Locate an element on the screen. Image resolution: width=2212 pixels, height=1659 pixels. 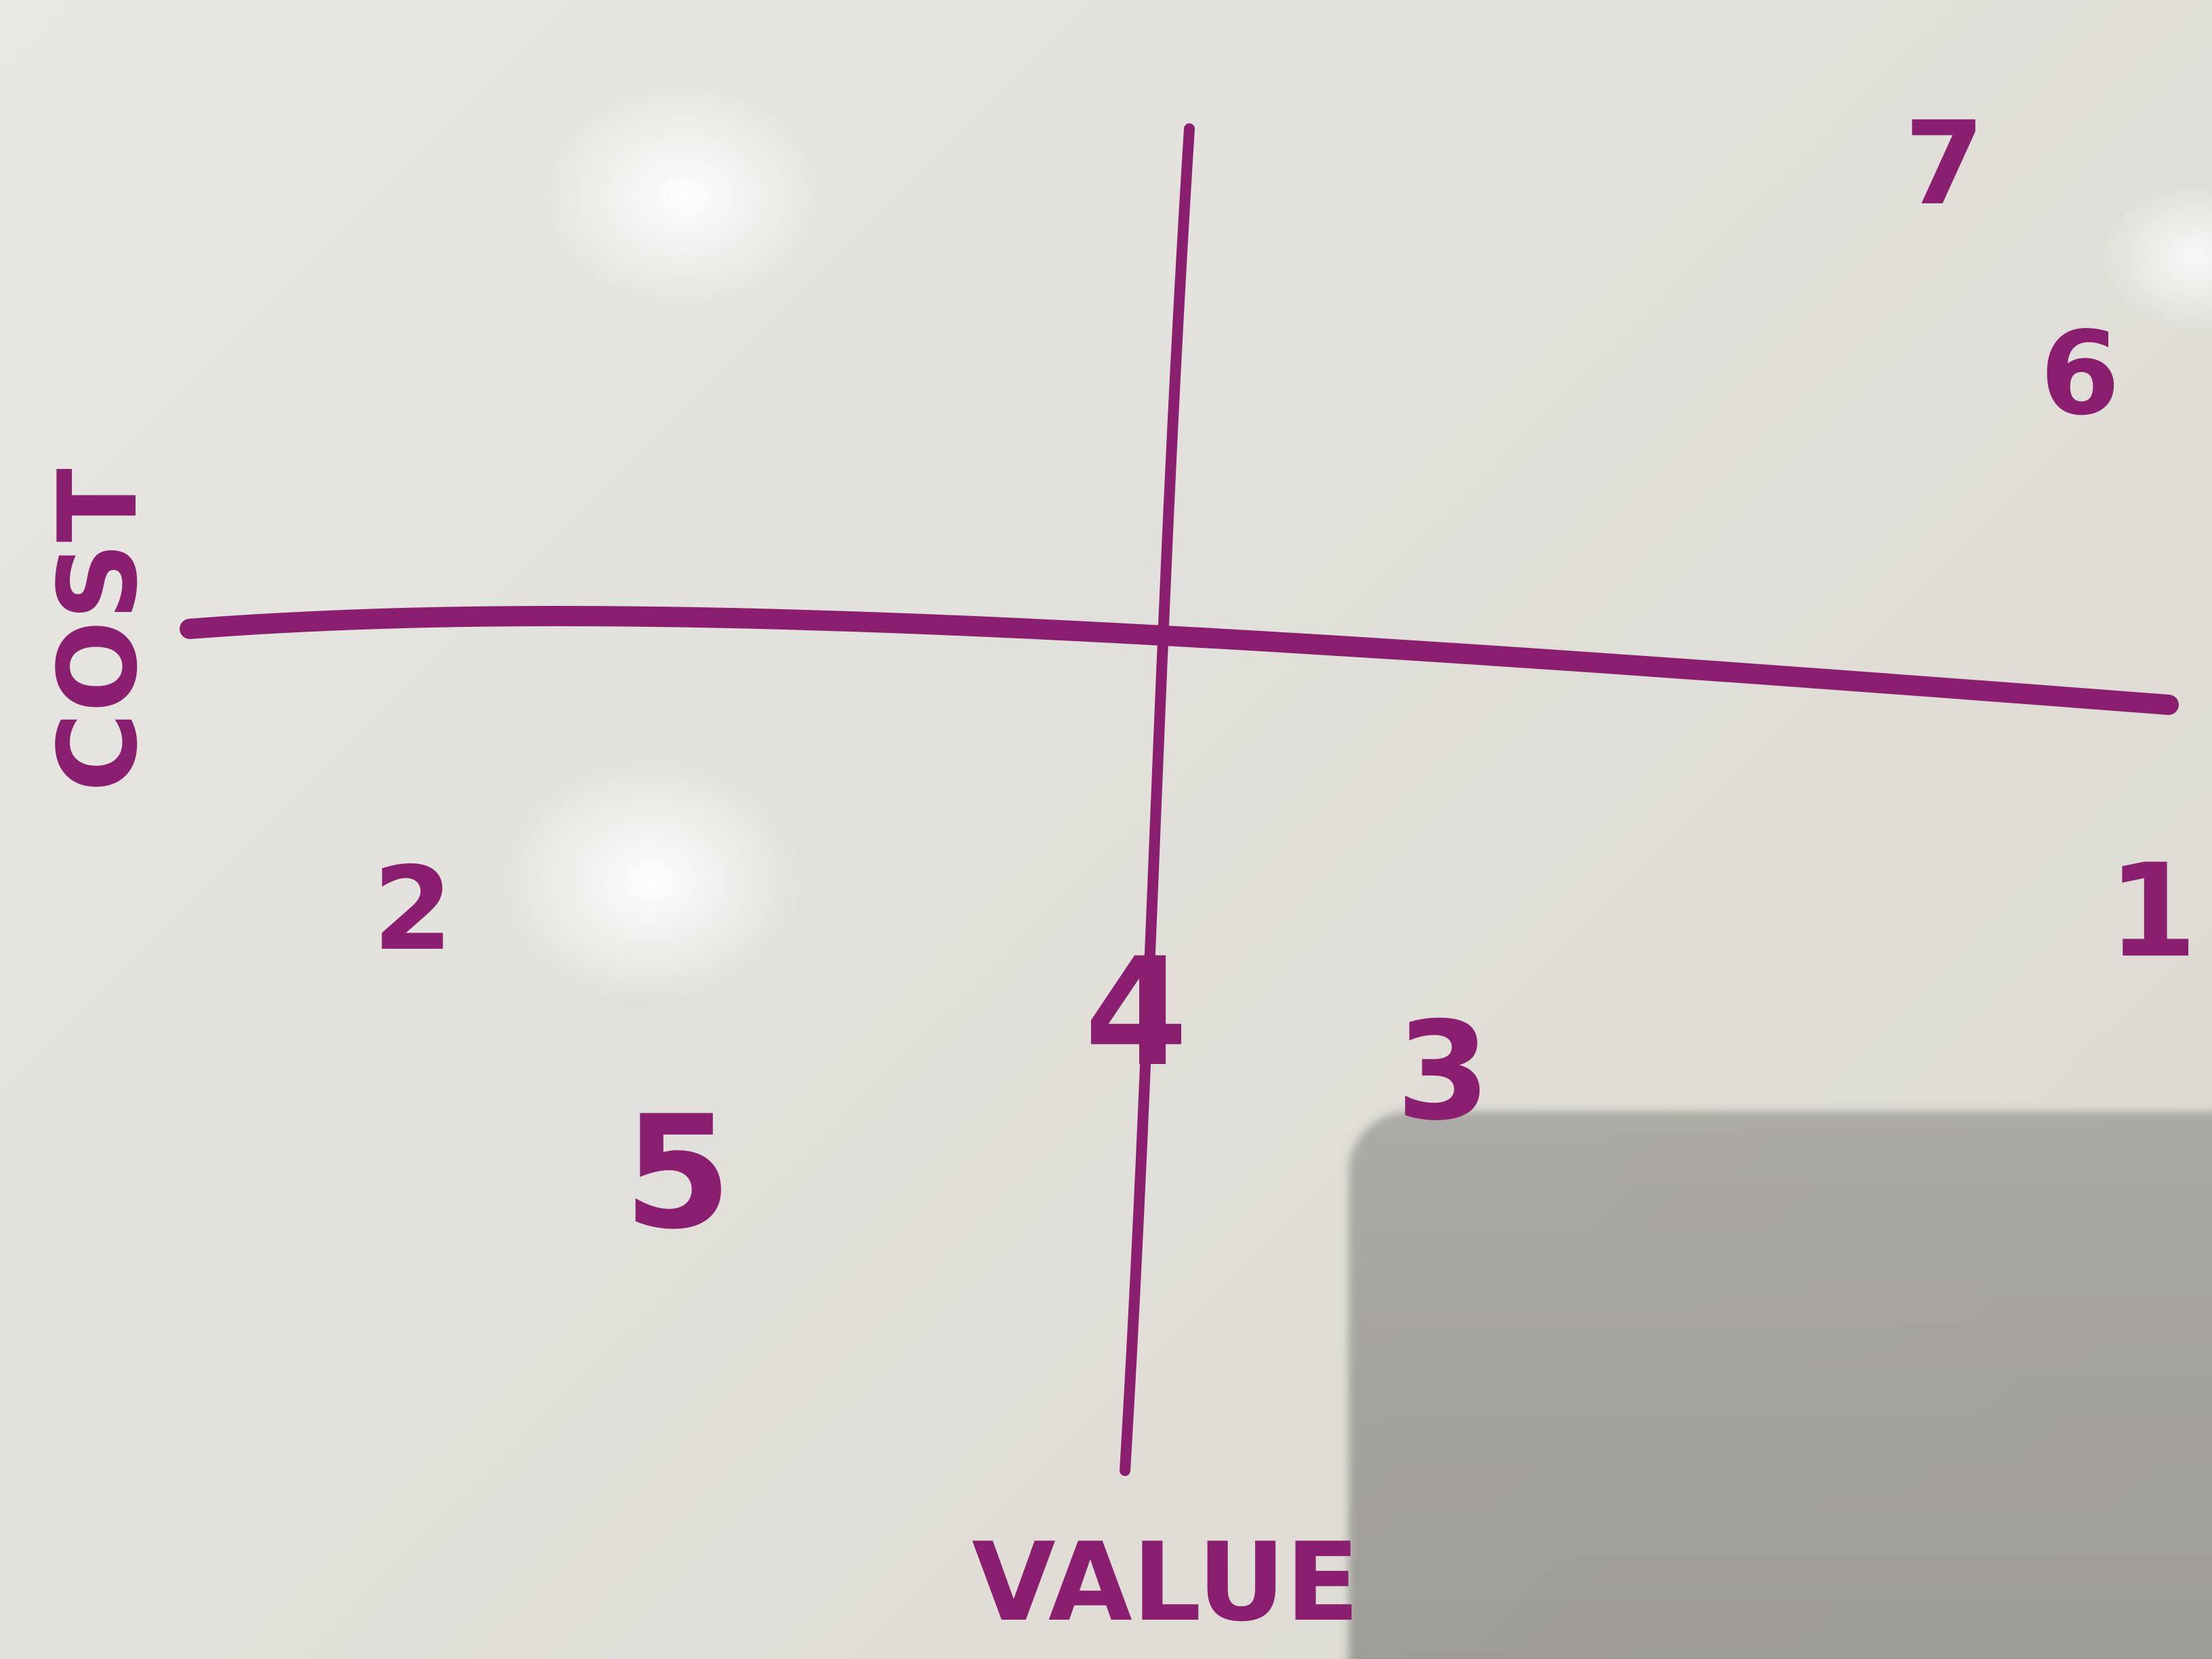
vertical-axis-line is located at coordinates (1157, 800).